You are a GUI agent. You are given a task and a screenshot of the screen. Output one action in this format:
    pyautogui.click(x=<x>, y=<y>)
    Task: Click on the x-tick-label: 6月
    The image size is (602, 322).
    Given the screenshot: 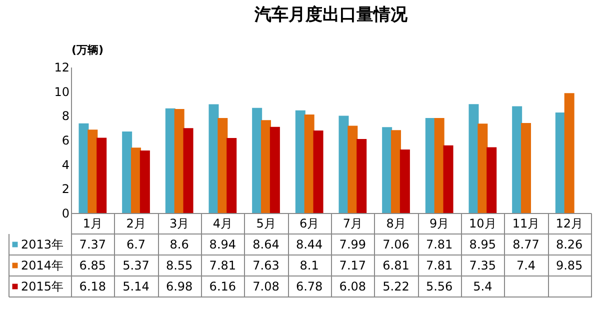 What is the action you would take?
    pyautogui.click(x=310, y=223)
    